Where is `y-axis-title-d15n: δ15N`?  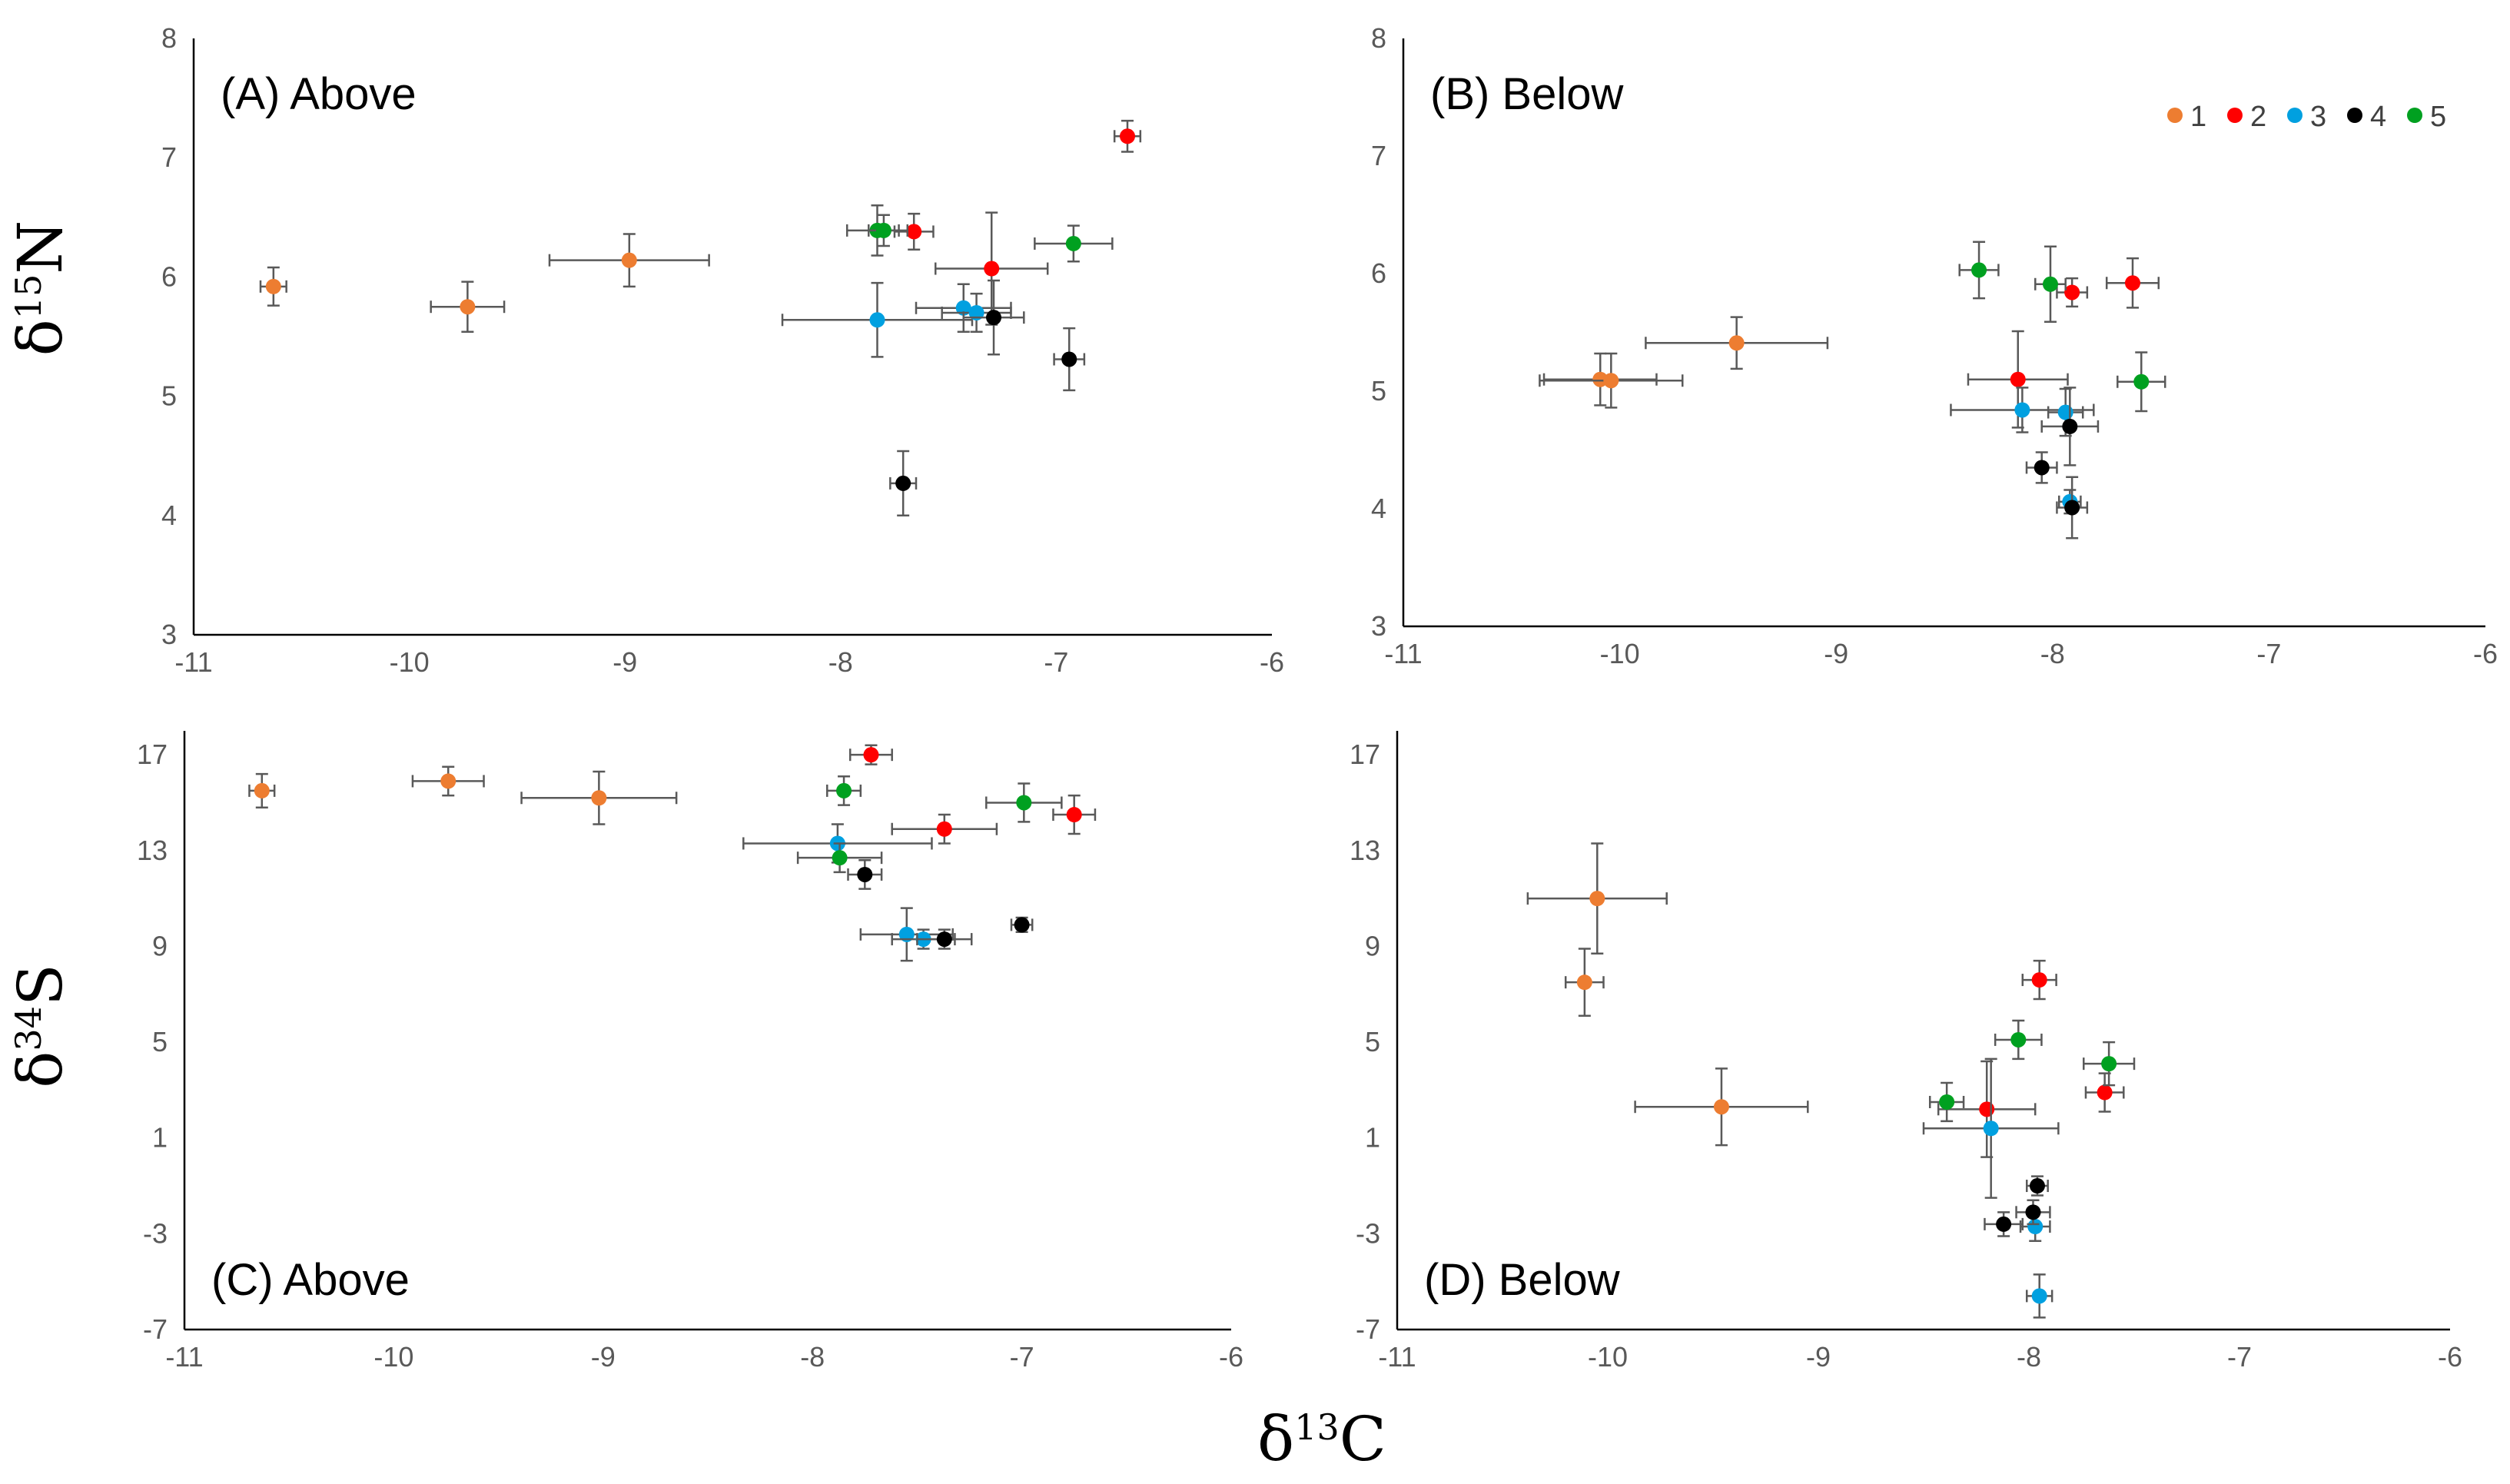
y-axis-title-d15n: δ15N is located at coordinates (40, 289).